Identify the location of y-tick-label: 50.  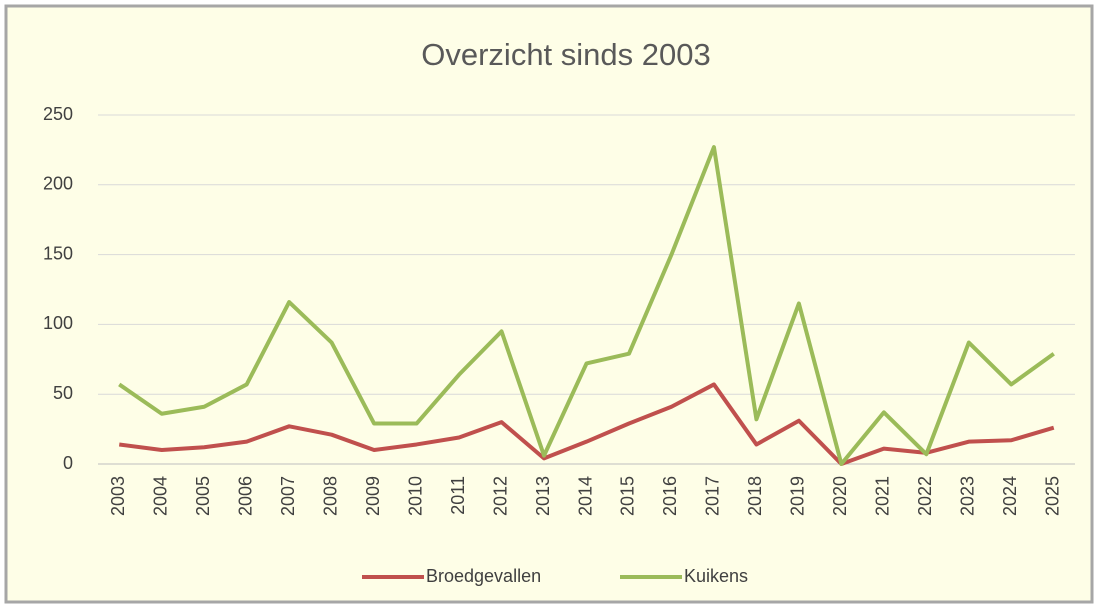
(63, 393).